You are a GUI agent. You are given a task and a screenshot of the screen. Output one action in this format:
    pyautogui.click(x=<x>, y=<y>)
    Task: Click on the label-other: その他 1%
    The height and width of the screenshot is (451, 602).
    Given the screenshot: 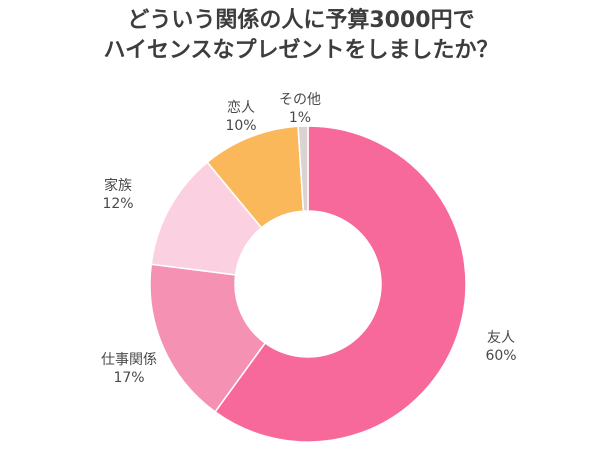 What is the action you would take?
    pyautogui.click(x=300, y=109)
    